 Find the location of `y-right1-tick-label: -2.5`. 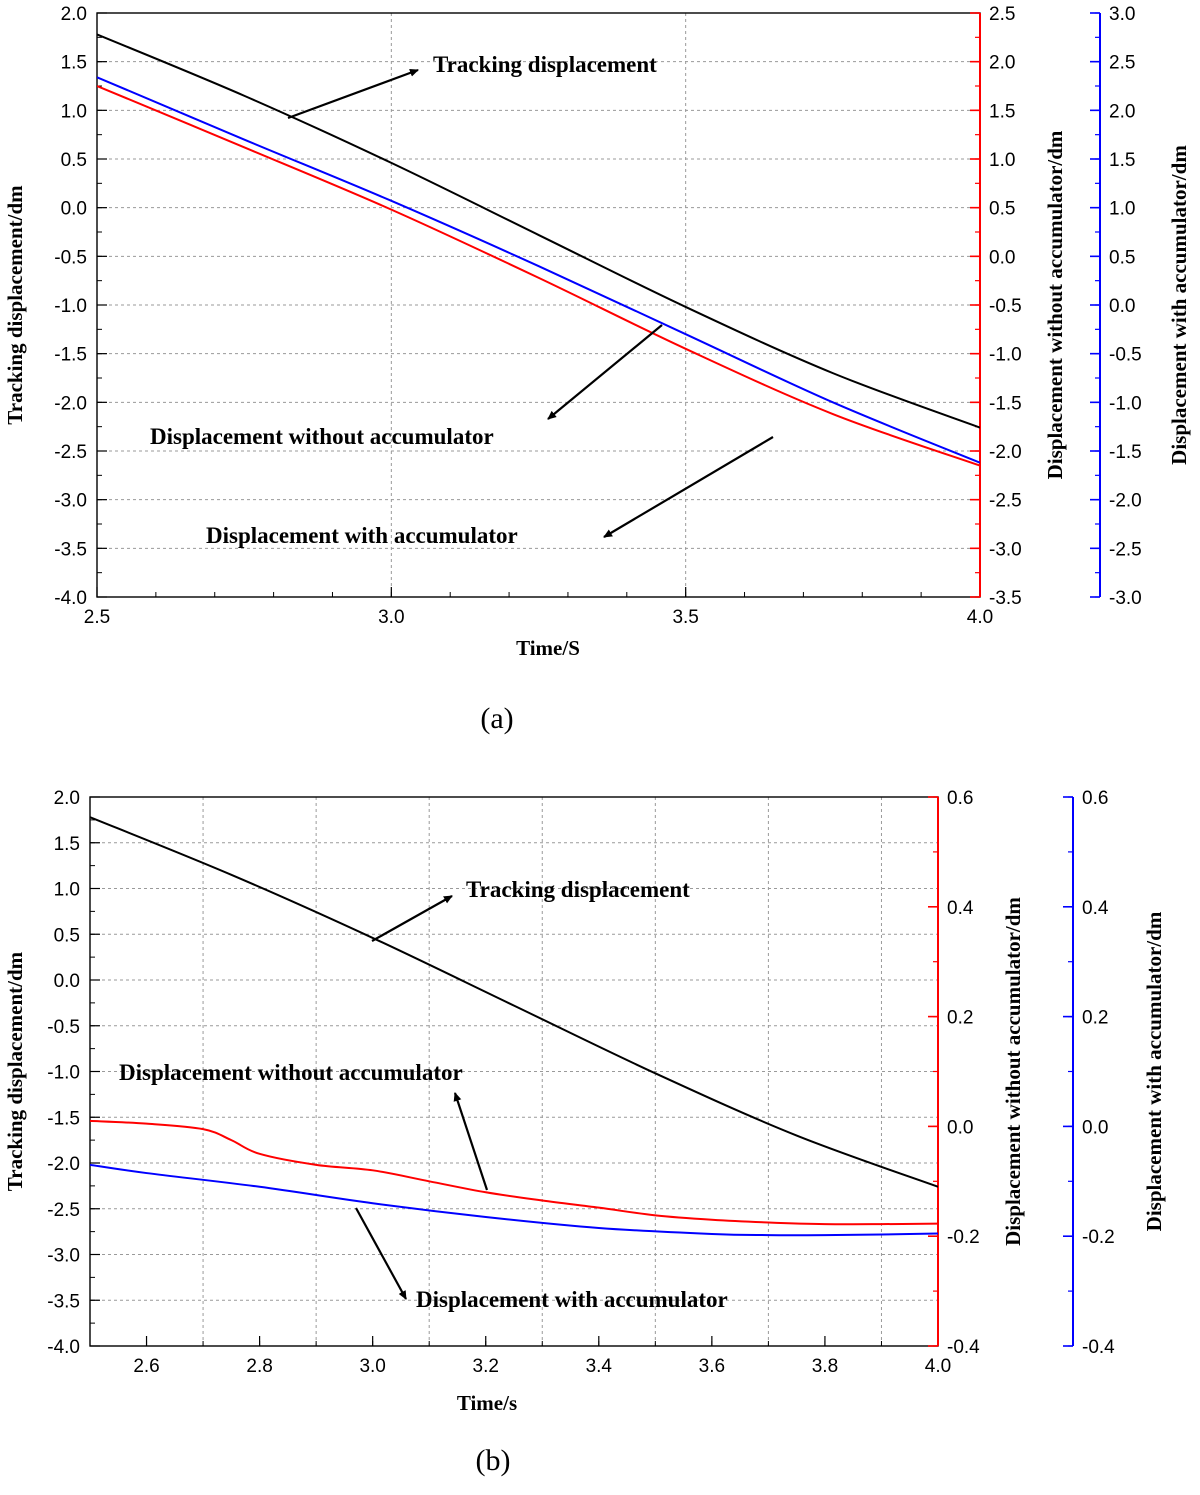

y-right1-tick-label: -2.5 is located at coordinates (1005, 501).